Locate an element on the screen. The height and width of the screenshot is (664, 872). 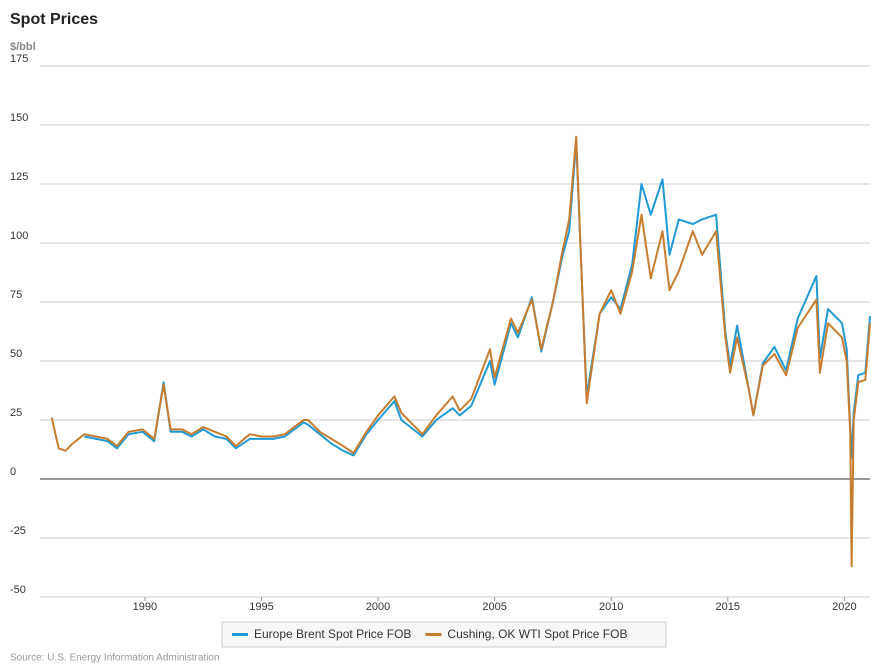
y-tick-label: -50 is located at coordinates (18, 590).